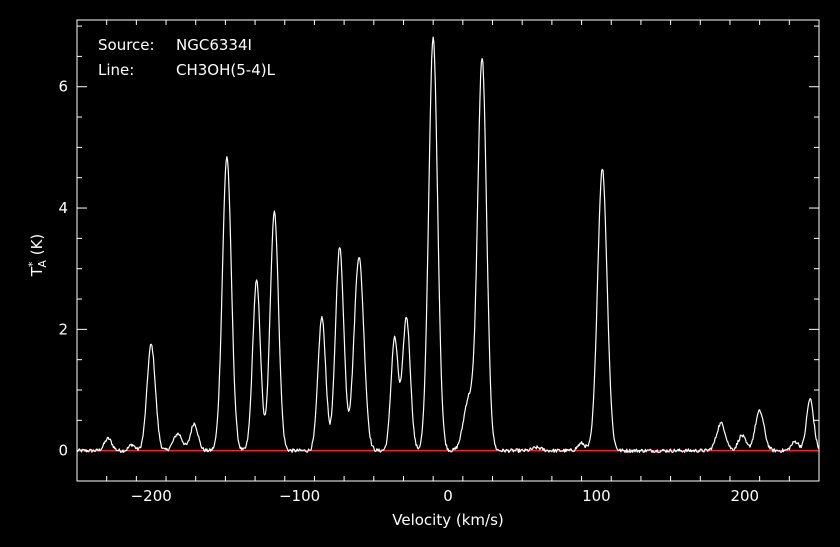 Image resolution: width=840 pixels, height=547 pixels. Describe the element at coordinates (596, 496) in the screenshot. I see `x-tick-label: 100` at that location.